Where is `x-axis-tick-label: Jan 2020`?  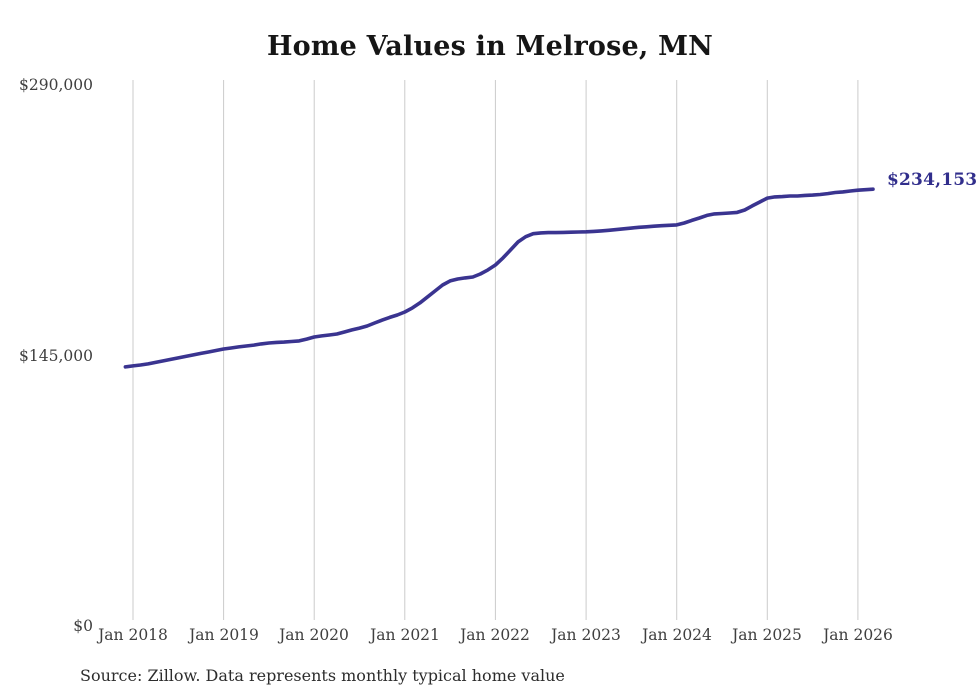 x-axis-tick-label: Jan 2020 is located at coordinates (314, 635).